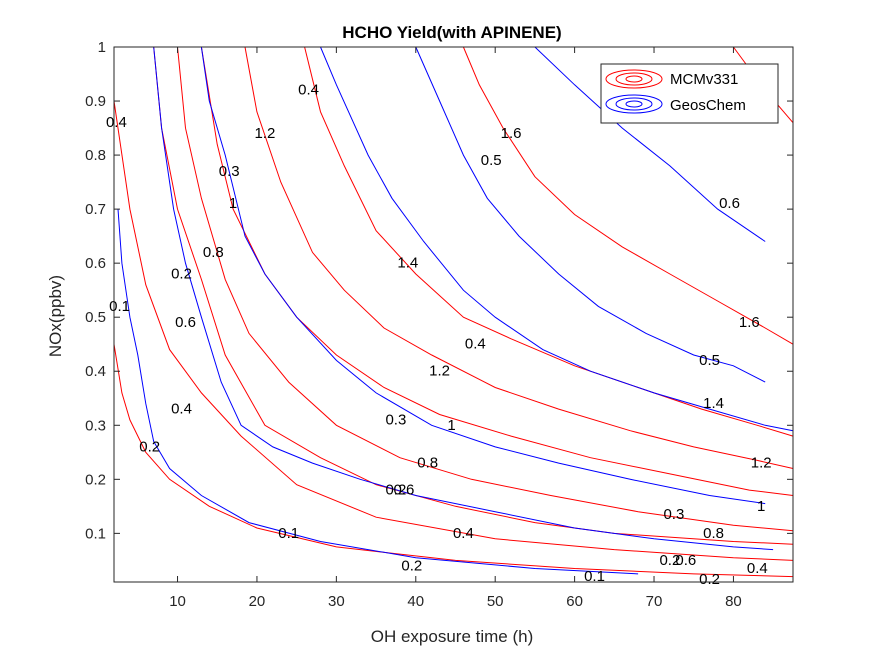  Describe the element at coordinates (177, 601) in the screenshot. I see `x-tick-label: 10` at that location.